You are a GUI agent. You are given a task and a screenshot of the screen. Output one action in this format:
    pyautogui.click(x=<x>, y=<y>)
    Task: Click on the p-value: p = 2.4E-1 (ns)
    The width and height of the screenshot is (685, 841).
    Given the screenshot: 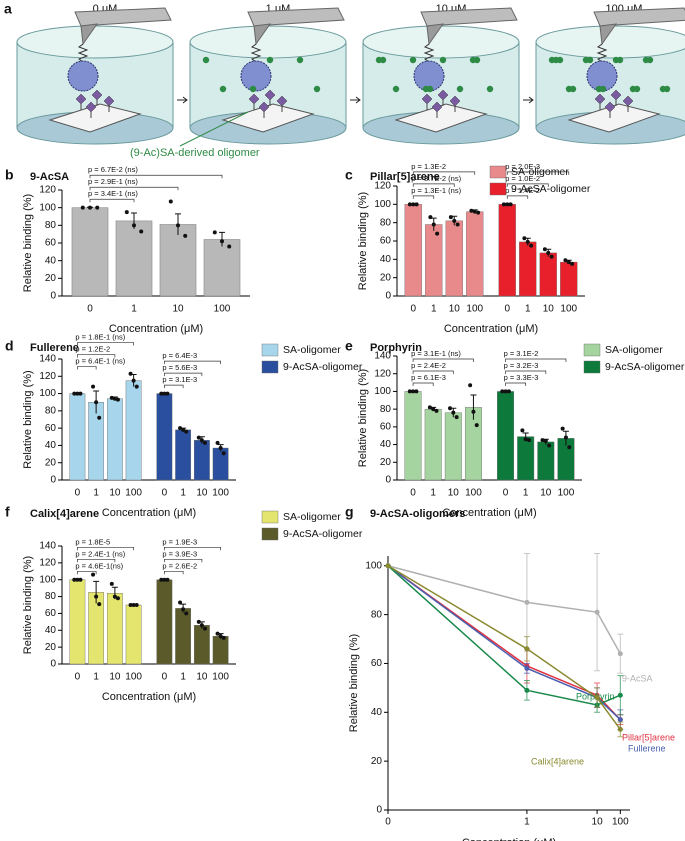 What is the action you would take?
    pyautogui.click(x=100, y=553)
    